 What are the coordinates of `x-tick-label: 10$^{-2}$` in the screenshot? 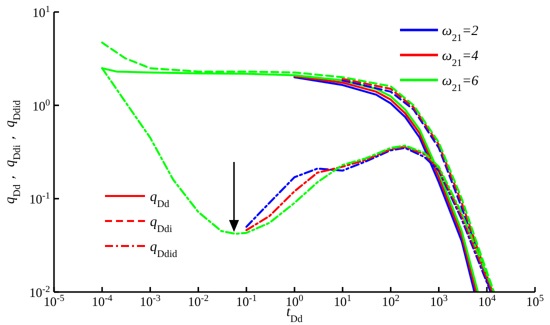 It's located at (199, 301).